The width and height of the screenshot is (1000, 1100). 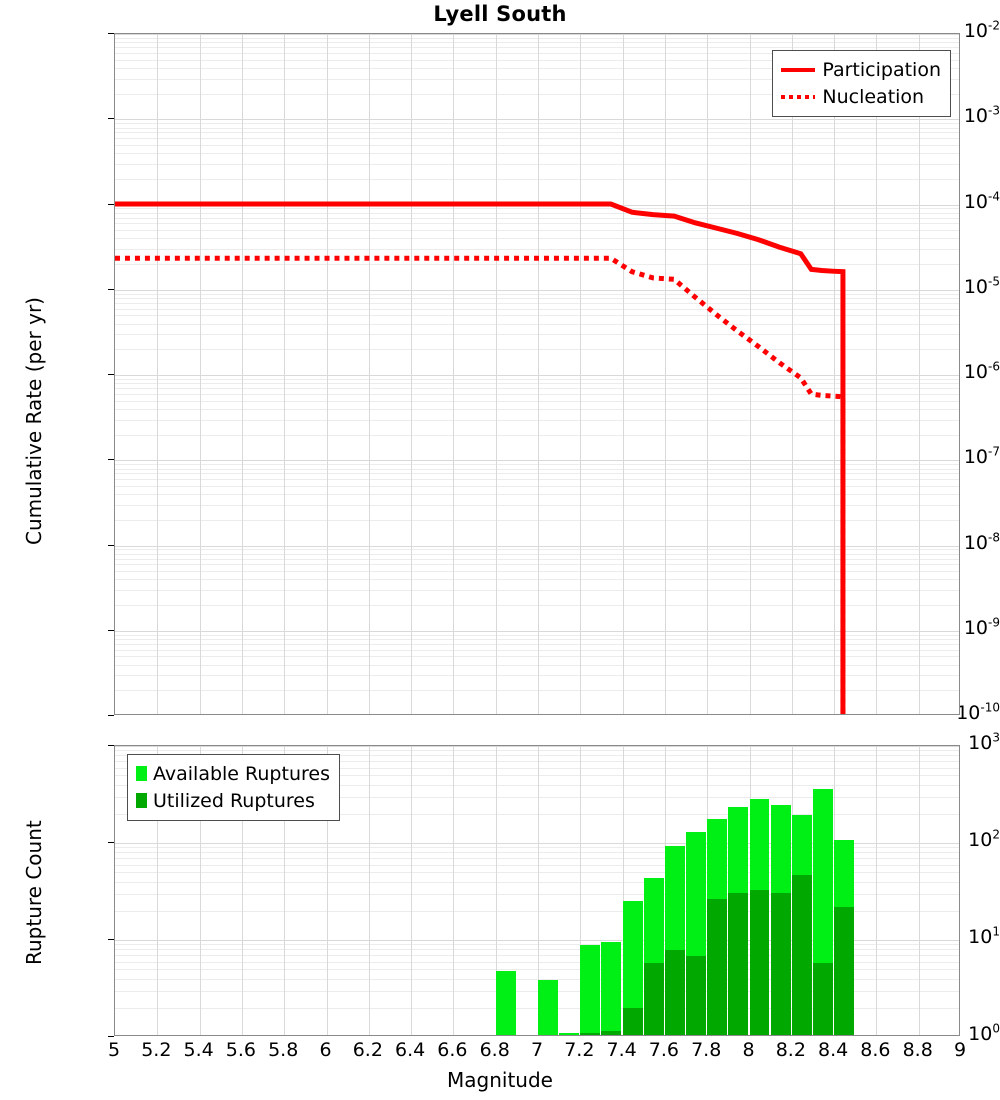 What do you see at coordinates (981, 371) in the screenshot?
I see `y-tick-label: 10⁻⁶` at bounding box center [981, 371].